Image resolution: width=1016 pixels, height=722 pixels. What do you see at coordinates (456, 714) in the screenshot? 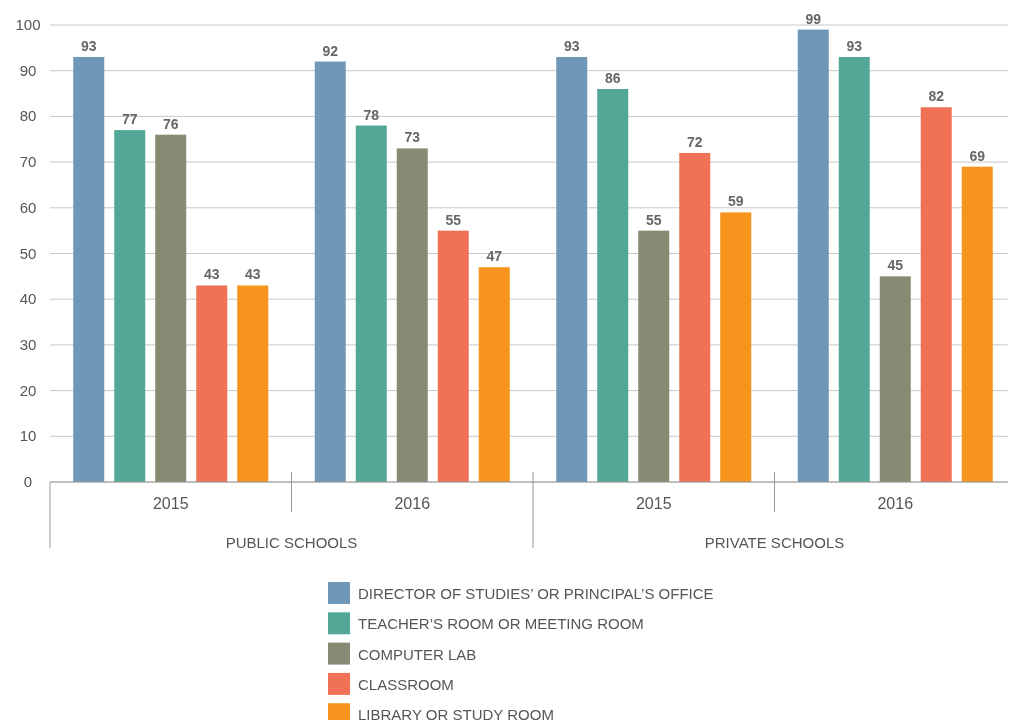
I see `legend-label: LIBRARY OR STUDY ROOM` at bounding box center [456, 714].